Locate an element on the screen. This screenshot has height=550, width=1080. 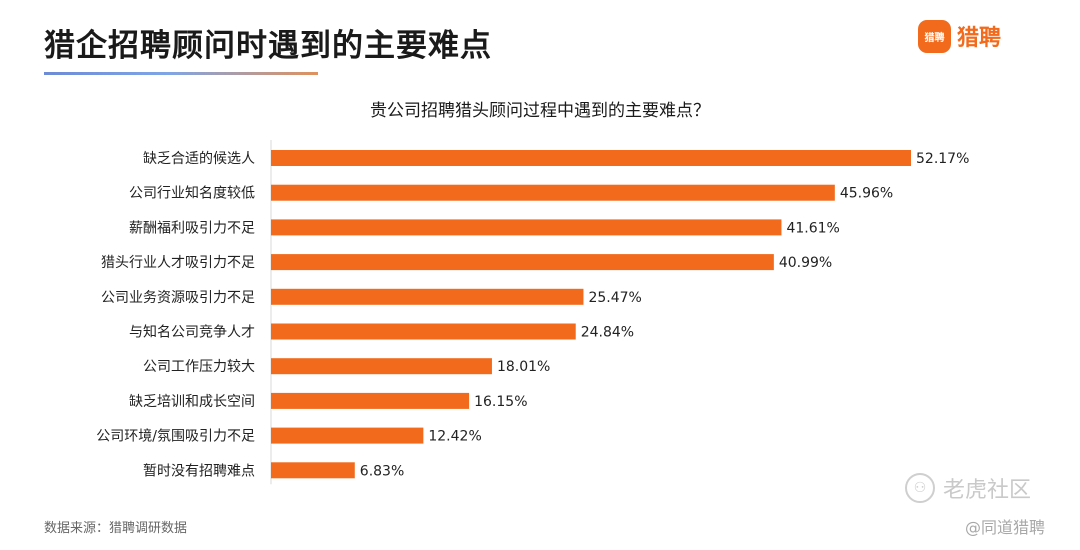
value-label: 40.99% is located at coordinates (805, 263).